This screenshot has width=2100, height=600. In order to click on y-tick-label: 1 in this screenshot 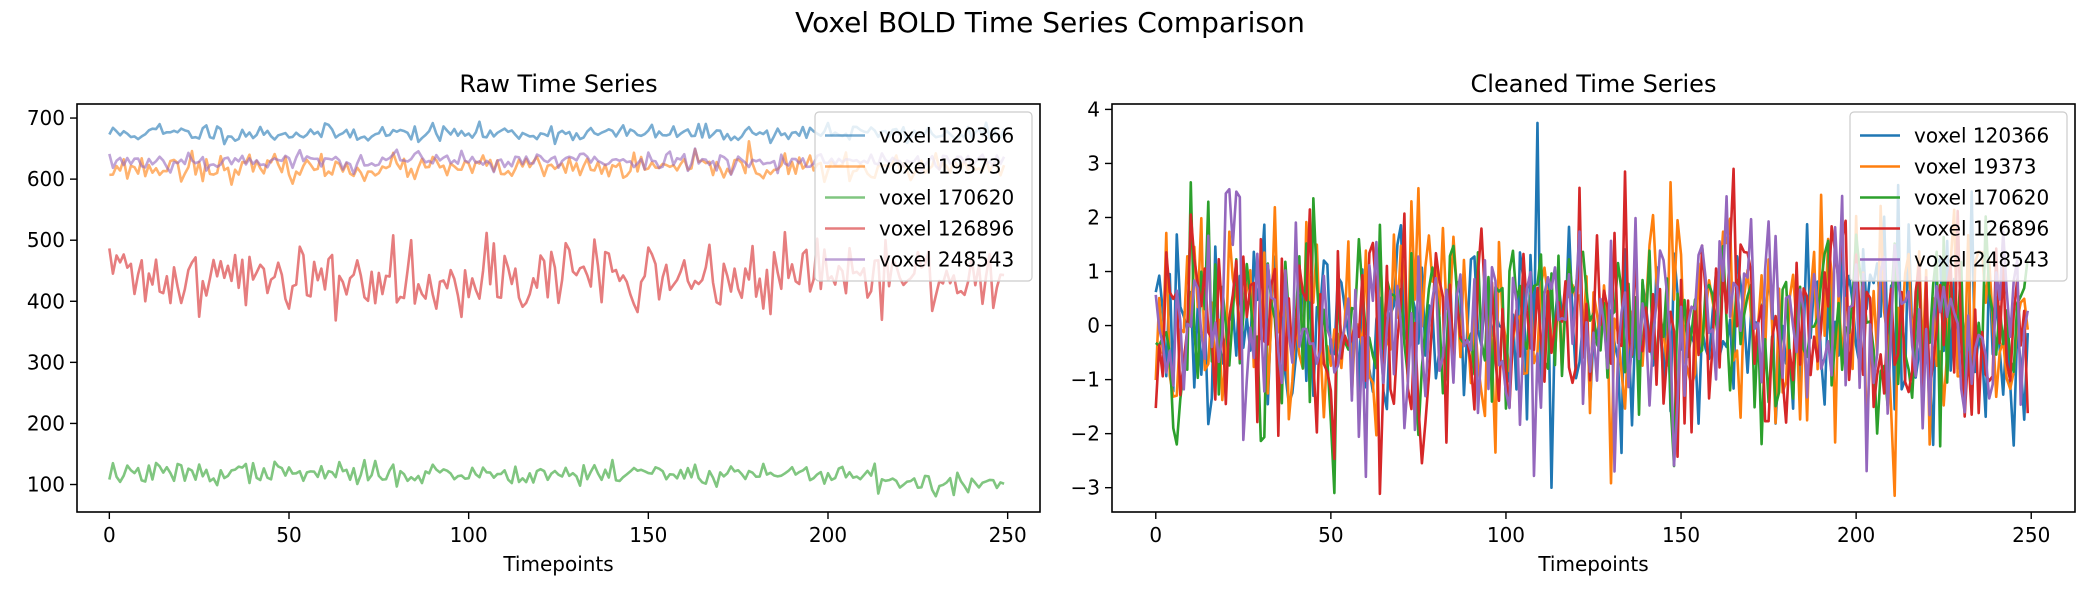, I will do `click(1093, 272)`.